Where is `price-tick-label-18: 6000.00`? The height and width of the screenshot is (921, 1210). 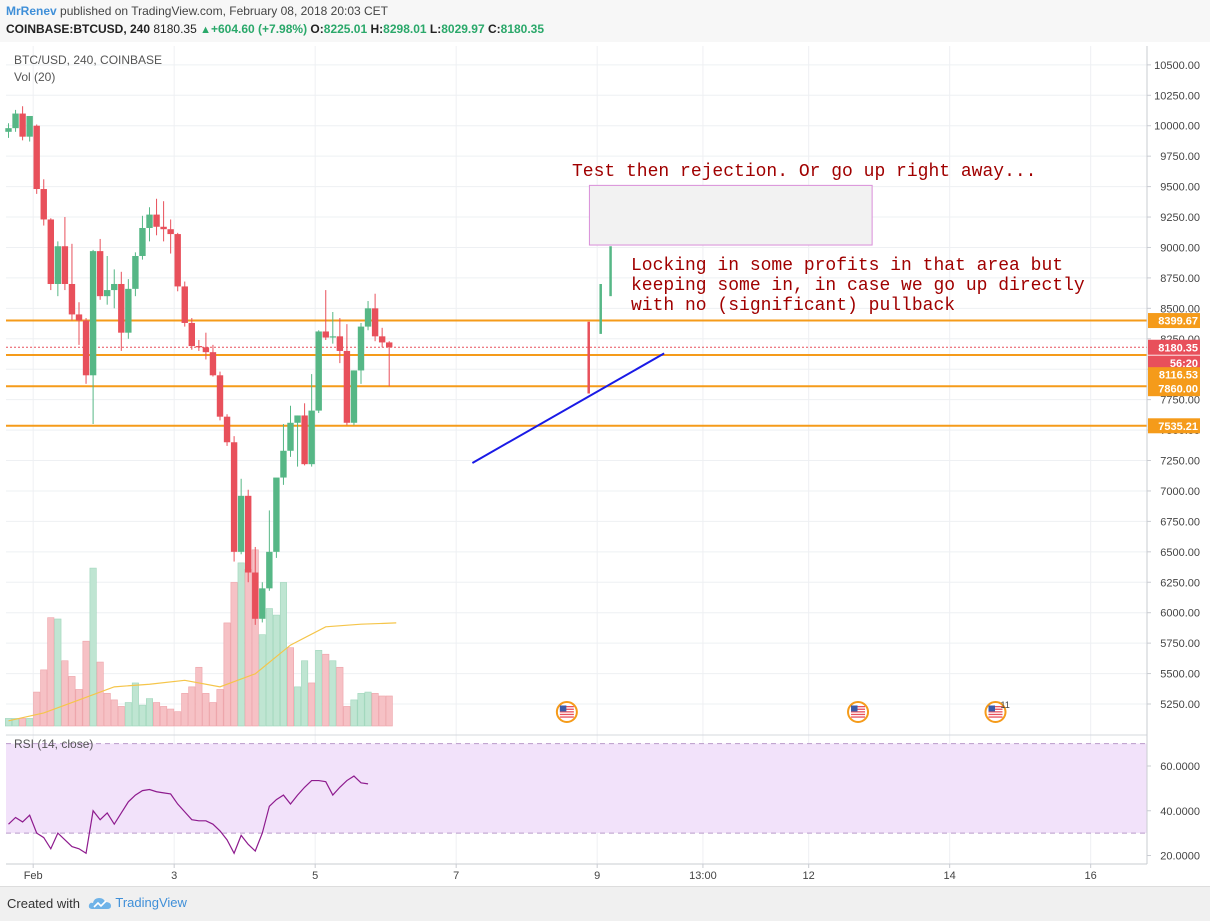 price-tick-label-18: 6000.00 is located at coordinates (1180, 614).